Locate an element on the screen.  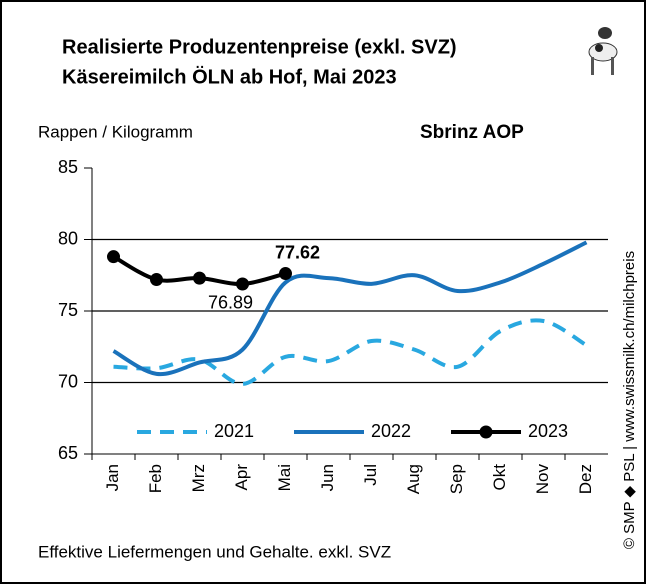
series-line is located at coordinates (350, 352).